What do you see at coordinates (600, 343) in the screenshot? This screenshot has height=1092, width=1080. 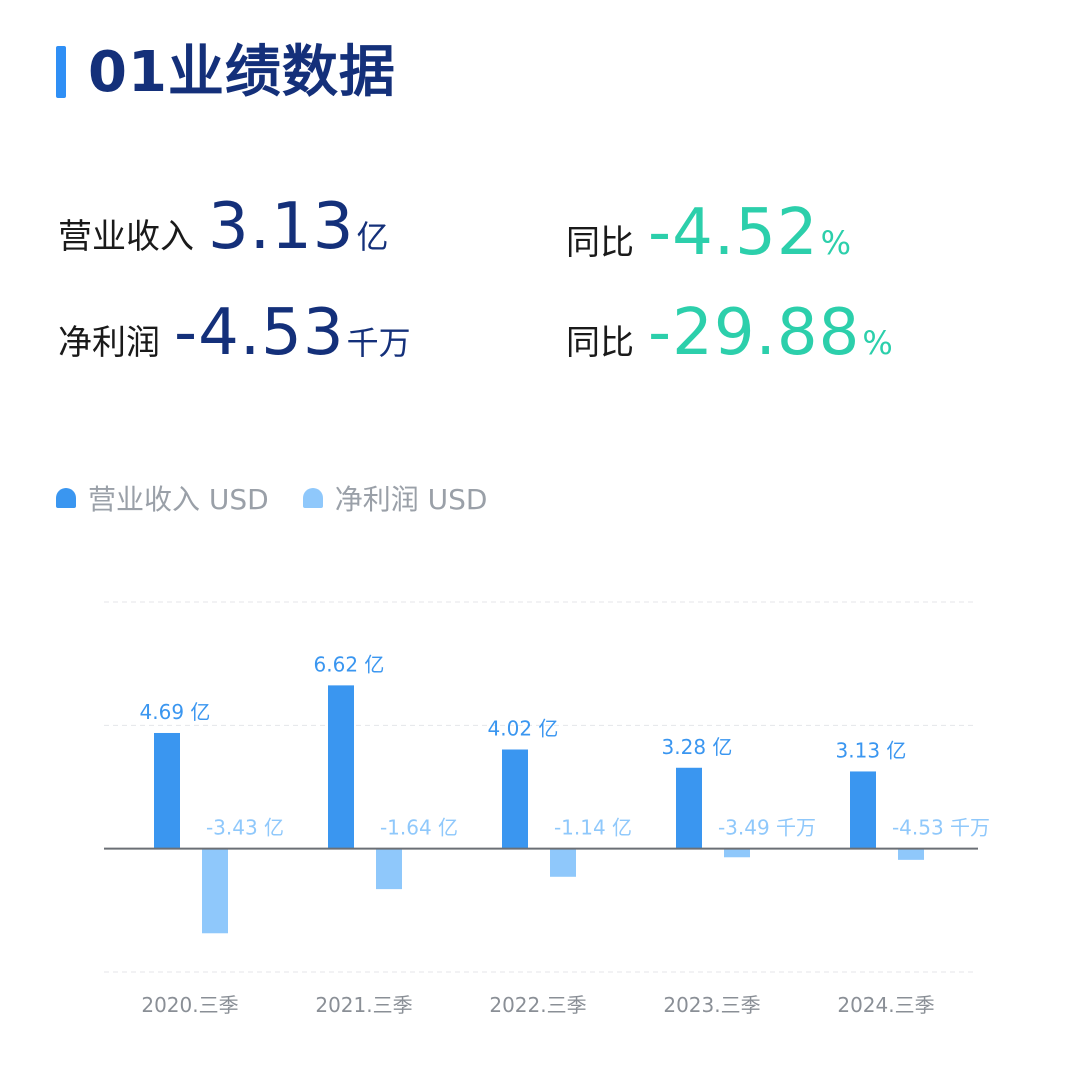 I see `net-profit-yoy-label: 同比` at bounding box center [600, 343].